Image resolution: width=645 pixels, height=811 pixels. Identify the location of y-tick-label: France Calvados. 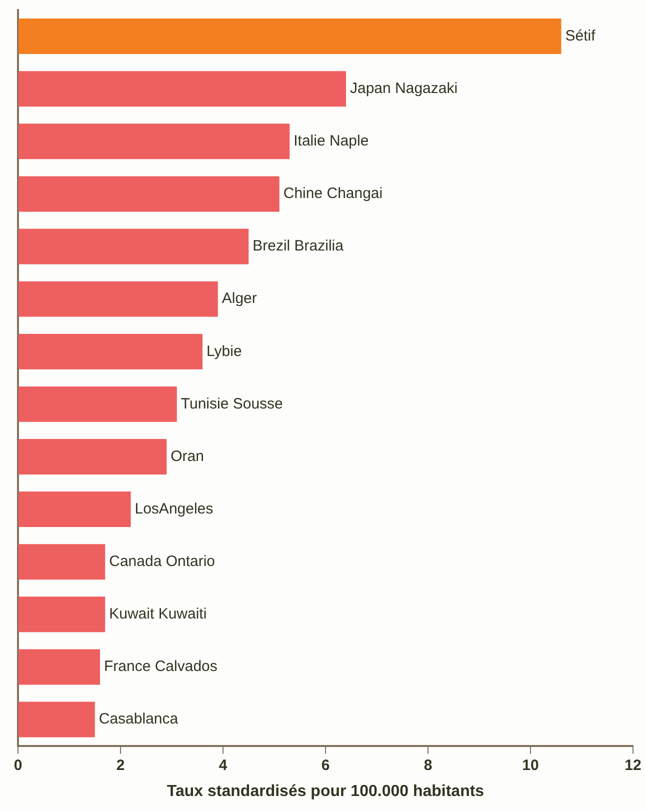
(161, 667).